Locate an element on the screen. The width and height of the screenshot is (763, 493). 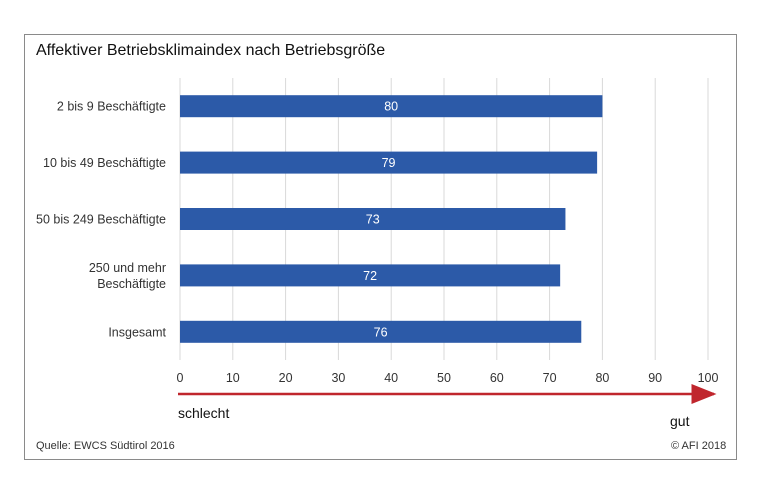
bar-value-label: 79 is located at coordinates (389, 163).